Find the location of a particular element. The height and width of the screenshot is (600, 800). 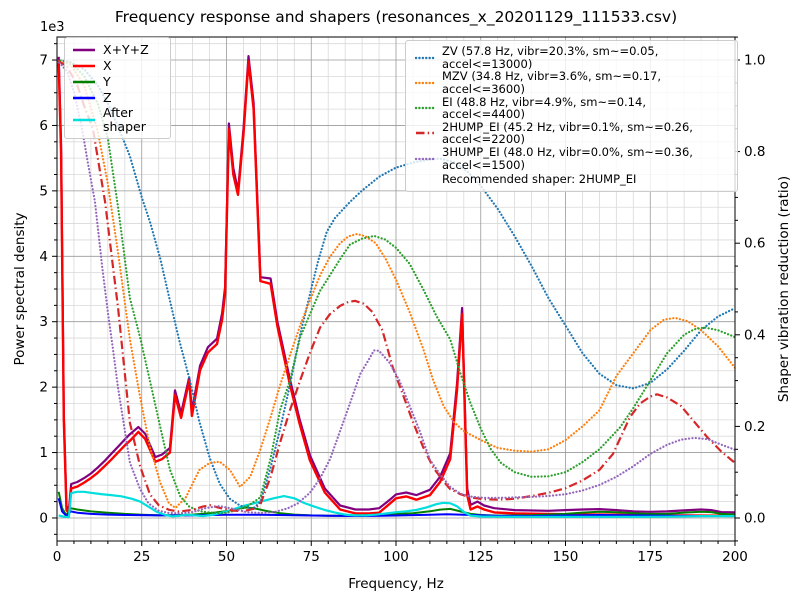

x-tick-label: 100 is located at coordinates (396, 557).